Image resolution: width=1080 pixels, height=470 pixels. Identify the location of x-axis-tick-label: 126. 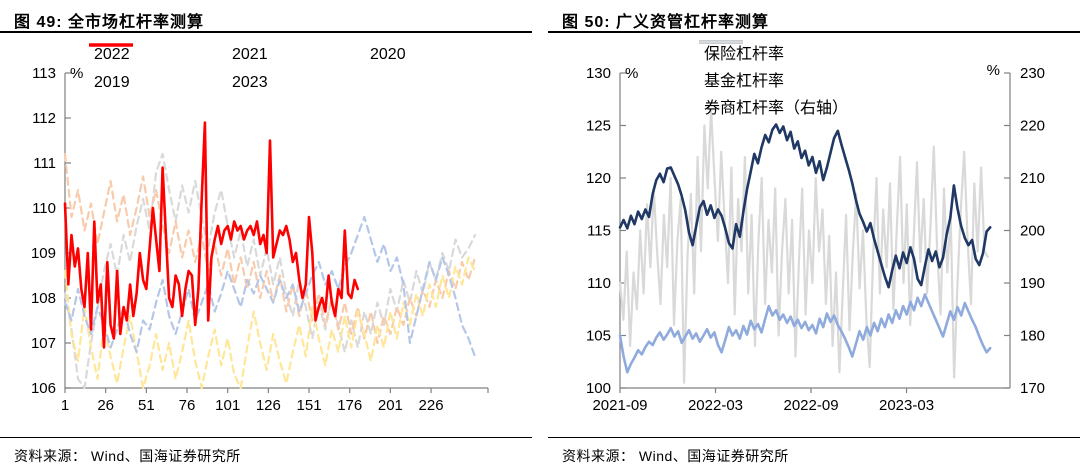
(268, 405).